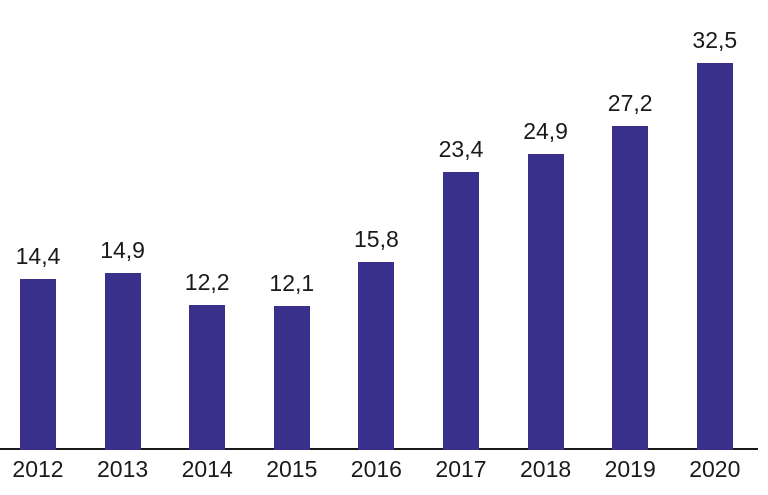 The image size is (768, 495). I want to click on bar-value-label: 14,4, so click(38, 256).